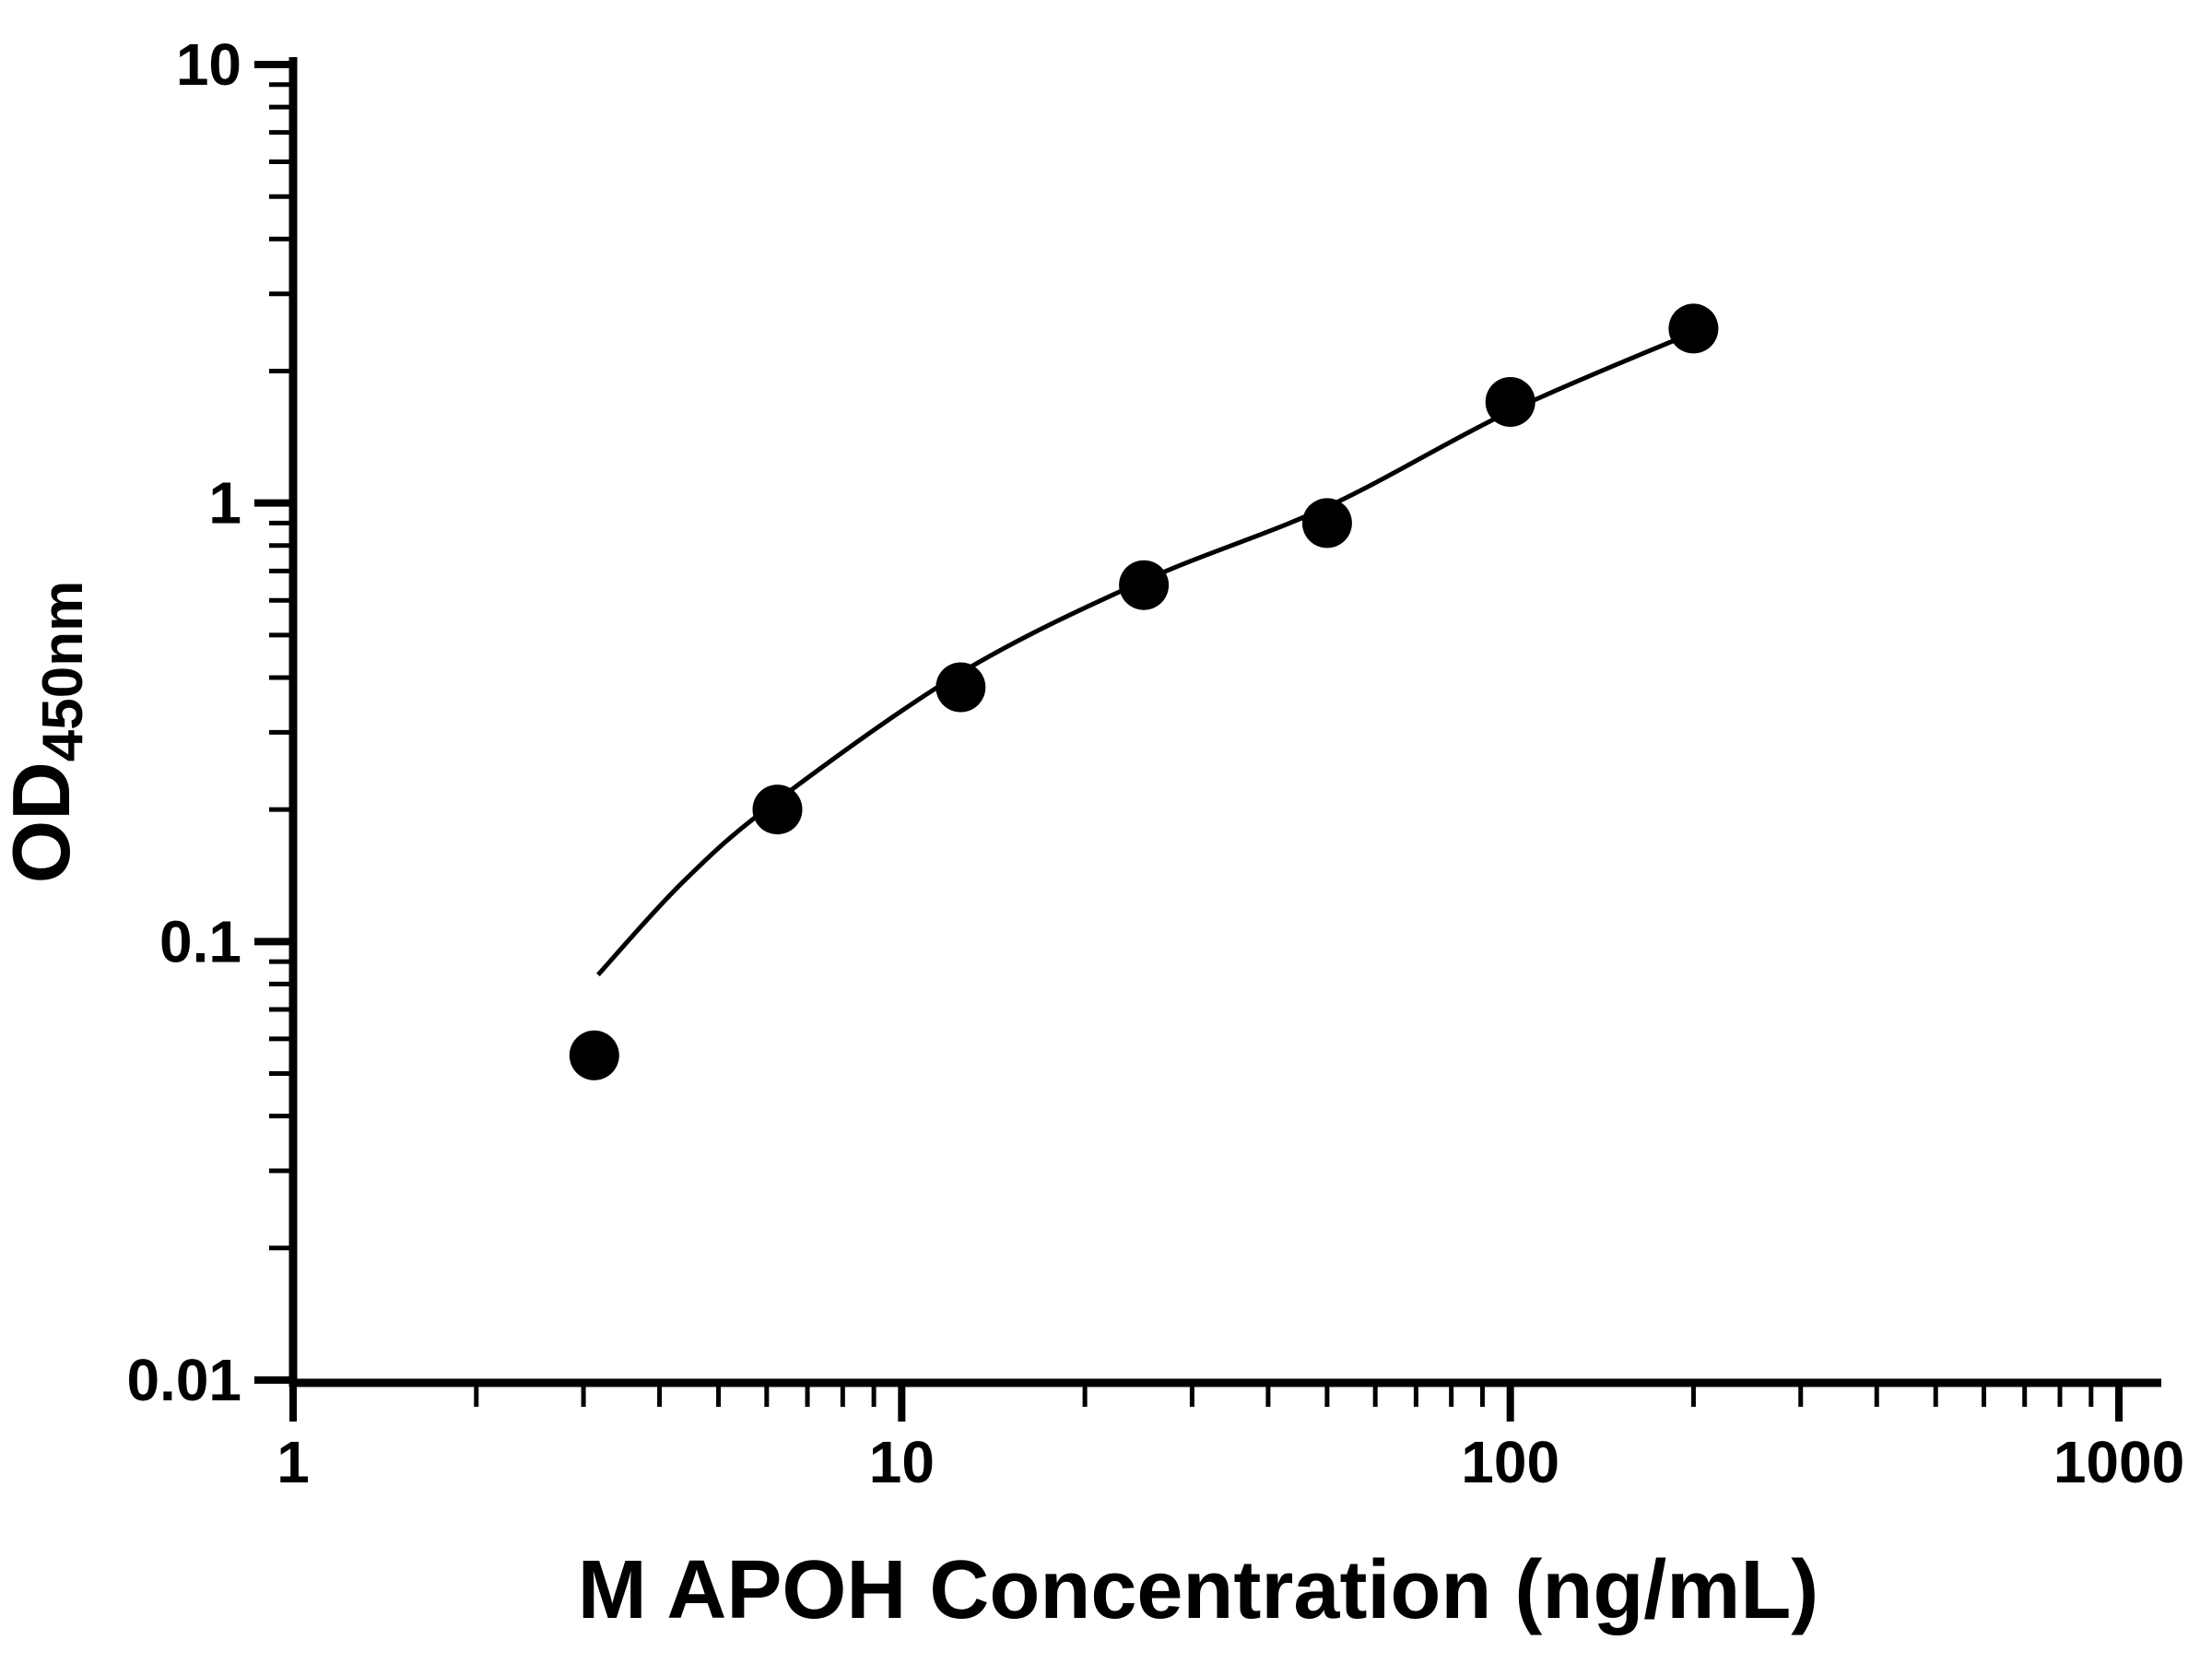 Image resolution: width=2212 pixels, height=1664 pixels. What do you see at coordinates (224, 503) in the screenshot?
I see `y-tick-label: 1` at bounding box center [224, 503].